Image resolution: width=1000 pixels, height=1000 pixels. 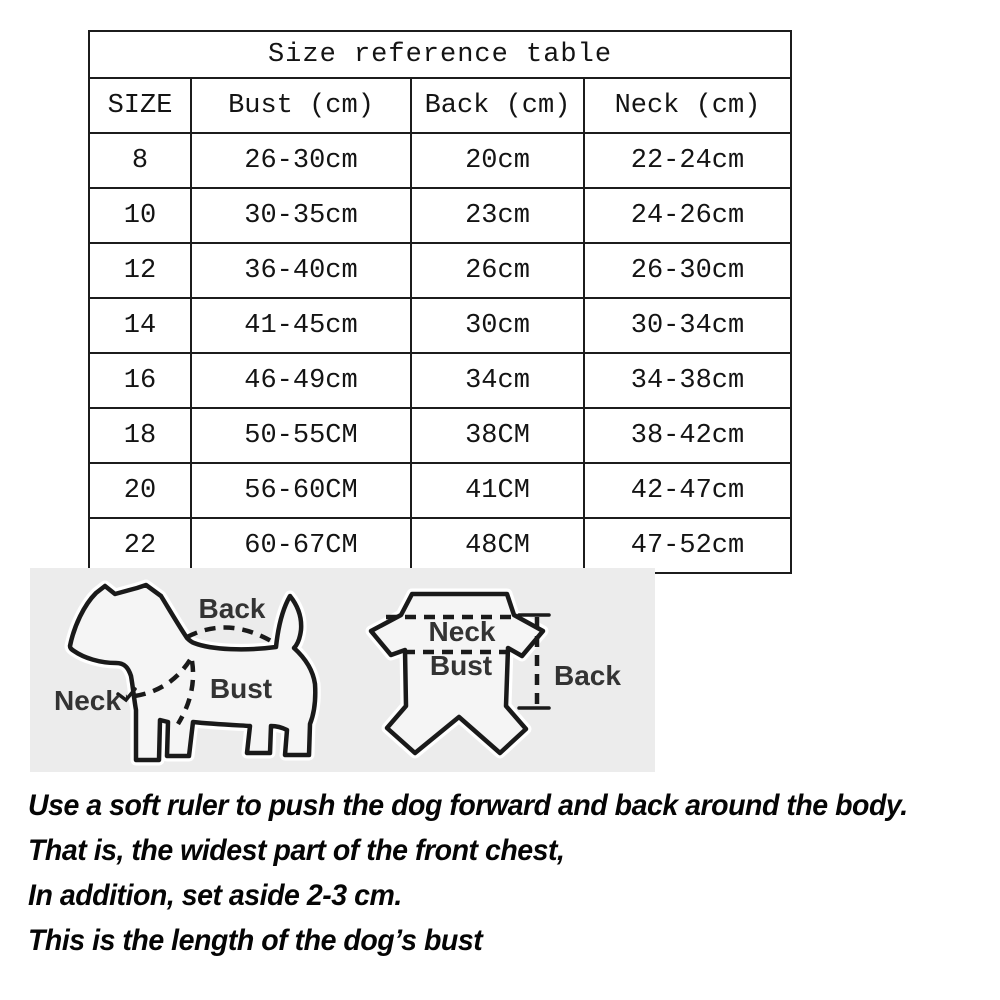 I want to click on table-cell: 16, so click(x=140, y=380).